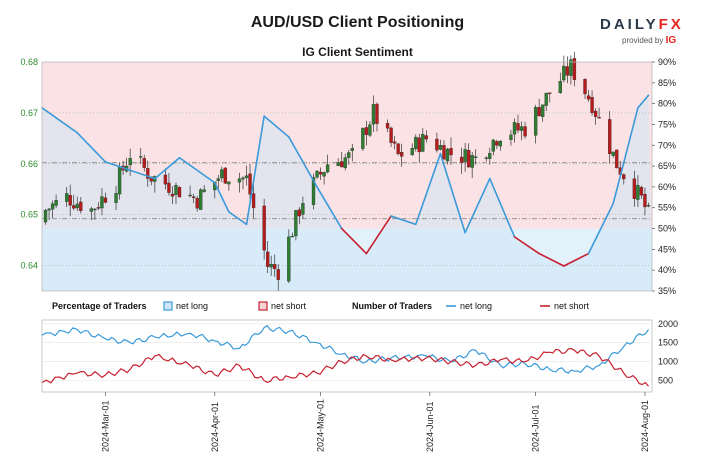 This screenshot has height=458, width=715. What do you see at coordinates (192, 306) in the screenshot?
I see `legend-pct-long-label: net long` at bounding box center [192, 306].